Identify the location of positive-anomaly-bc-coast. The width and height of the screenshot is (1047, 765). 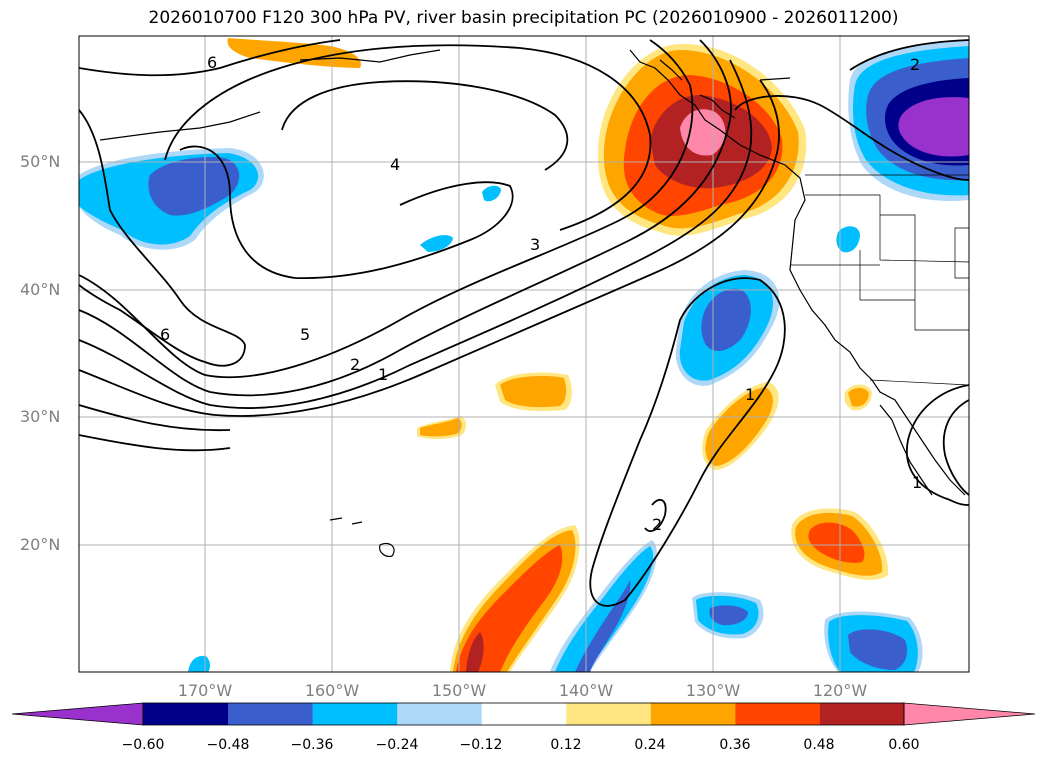
(702, 139).